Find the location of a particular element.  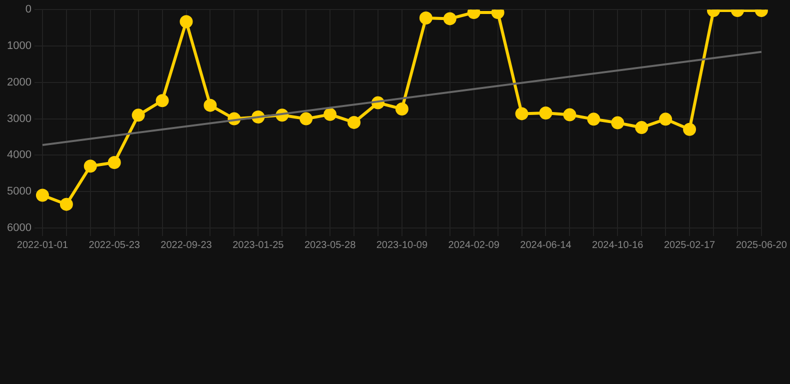

x-tick-label: 2022-05-23 is located at coordinates (114, 245).